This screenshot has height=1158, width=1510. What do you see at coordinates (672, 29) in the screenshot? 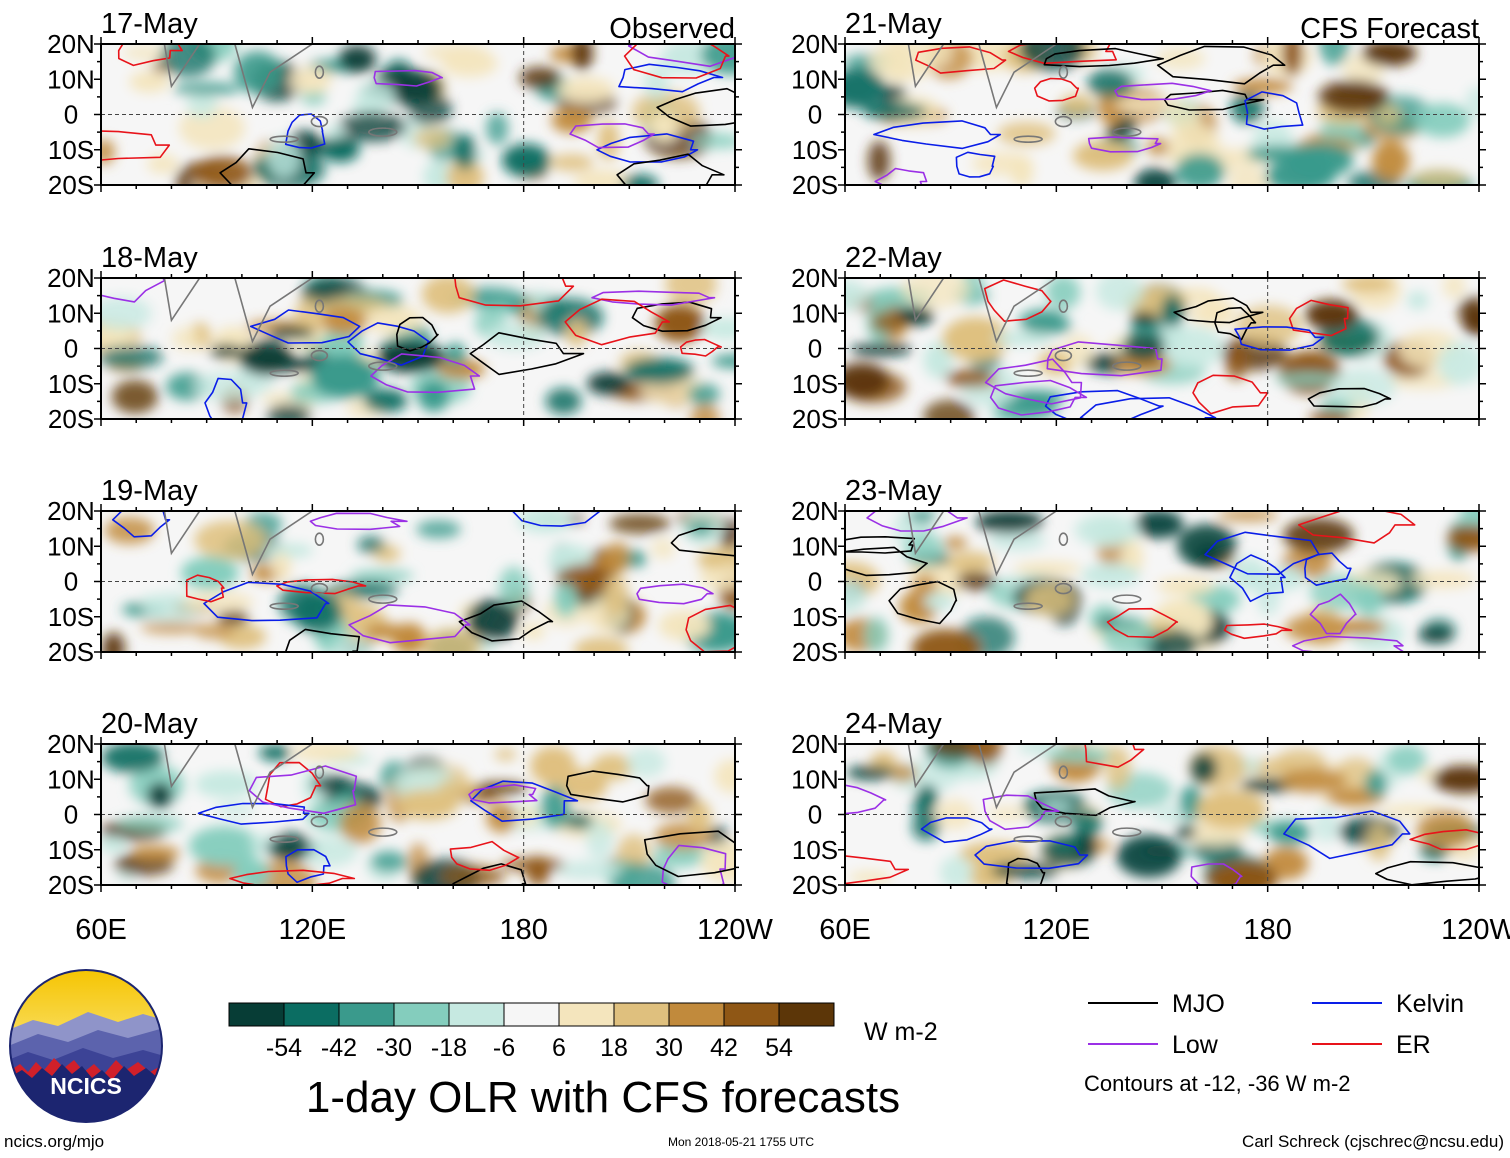
I see `observed-label: Observed` at bounding box center [672, 29].